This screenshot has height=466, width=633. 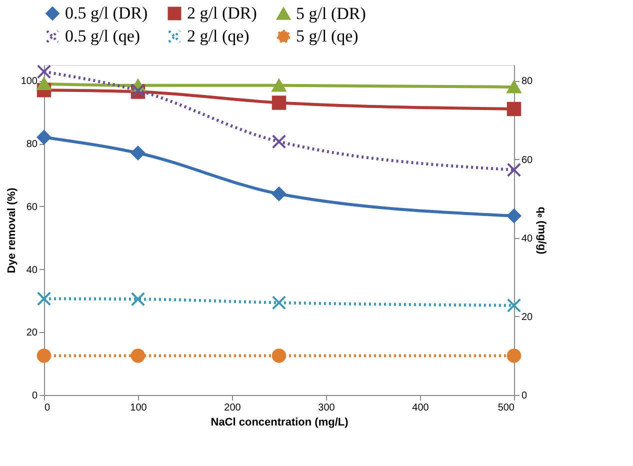 I want to click on x-axis-title: NaCl concentration (mg/L), so click(x=279, y=422).